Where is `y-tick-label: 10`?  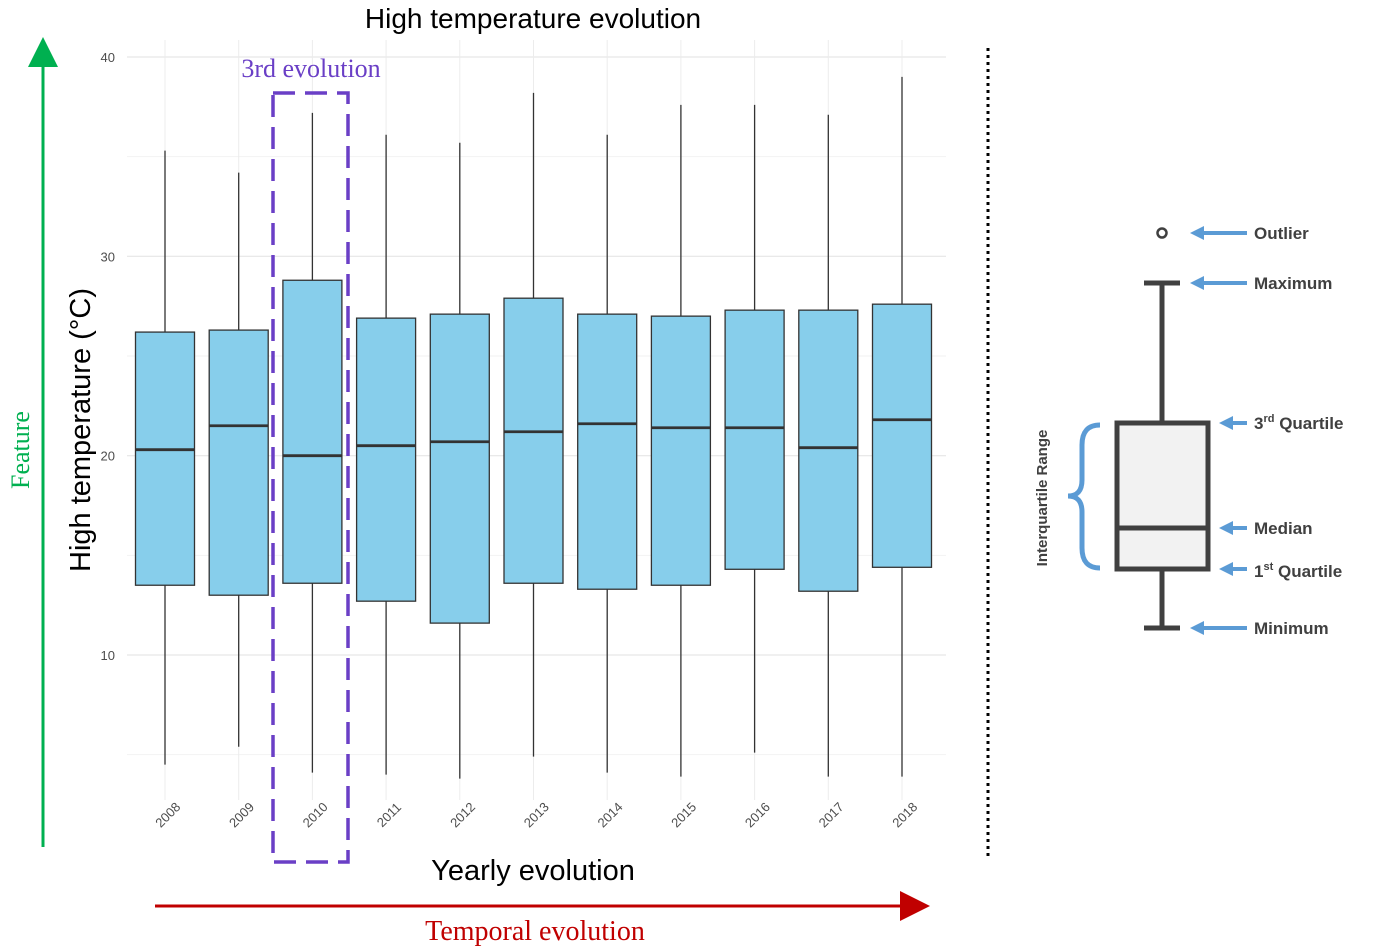 y-tick-label: 10 is located at coordinates (108, 655).